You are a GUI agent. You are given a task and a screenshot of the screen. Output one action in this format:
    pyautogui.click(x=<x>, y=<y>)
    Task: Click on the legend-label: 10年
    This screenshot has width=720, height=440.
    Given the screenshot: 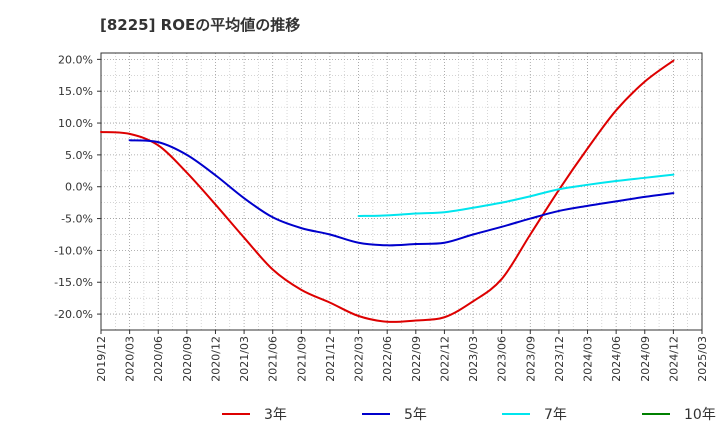 What is the action you would take?
    pyautogui.click(x=700, y=415)
    